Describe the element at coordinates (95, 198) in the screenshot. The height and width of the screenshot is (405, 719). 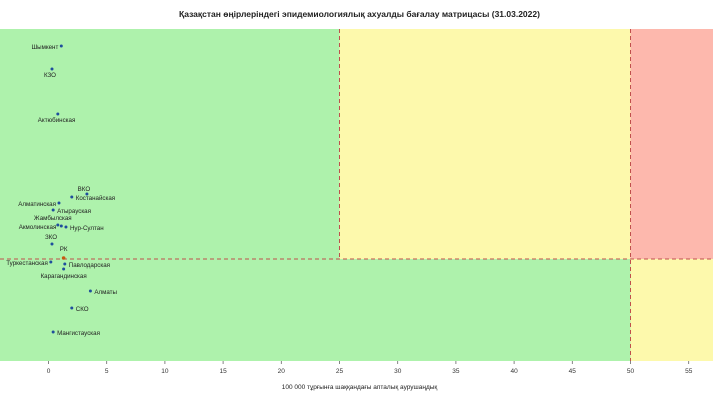
I see `point-label: Костанайская` at that location.